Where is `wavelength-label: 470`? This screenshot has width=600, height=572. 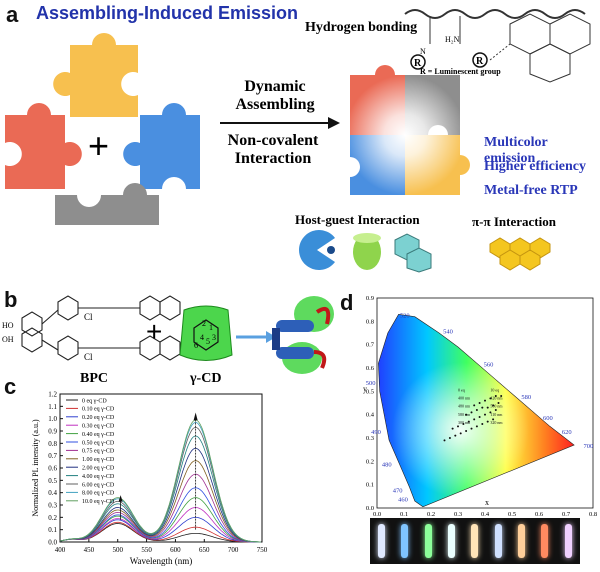
wavelength-label: 470 is located at coordinates (398, 490).